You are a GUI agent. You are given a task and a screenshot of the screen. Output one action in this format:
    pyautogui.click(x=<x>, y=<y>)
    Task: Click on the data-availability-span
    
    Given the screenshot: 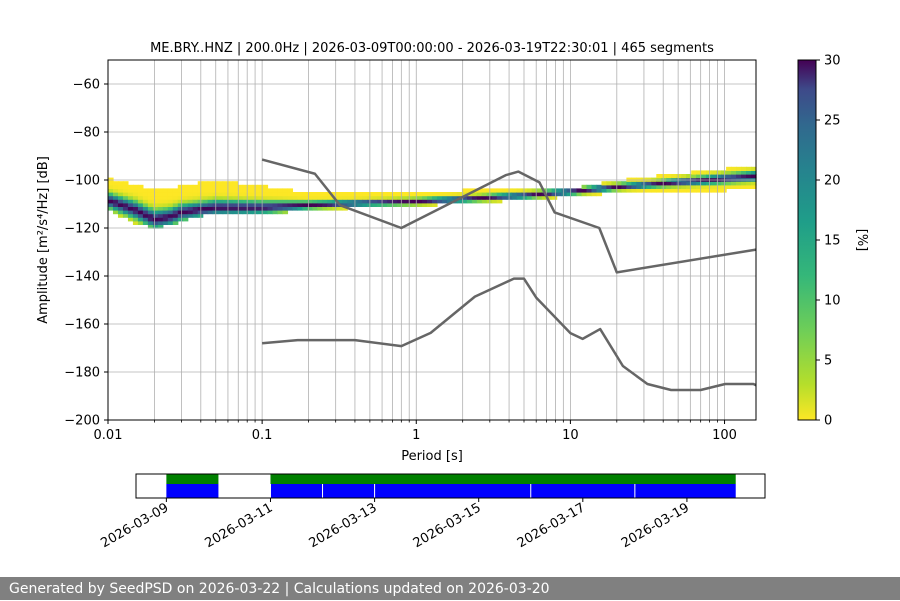 What is the action you would take?
    pyautogui.click(x=192, y=479)
    